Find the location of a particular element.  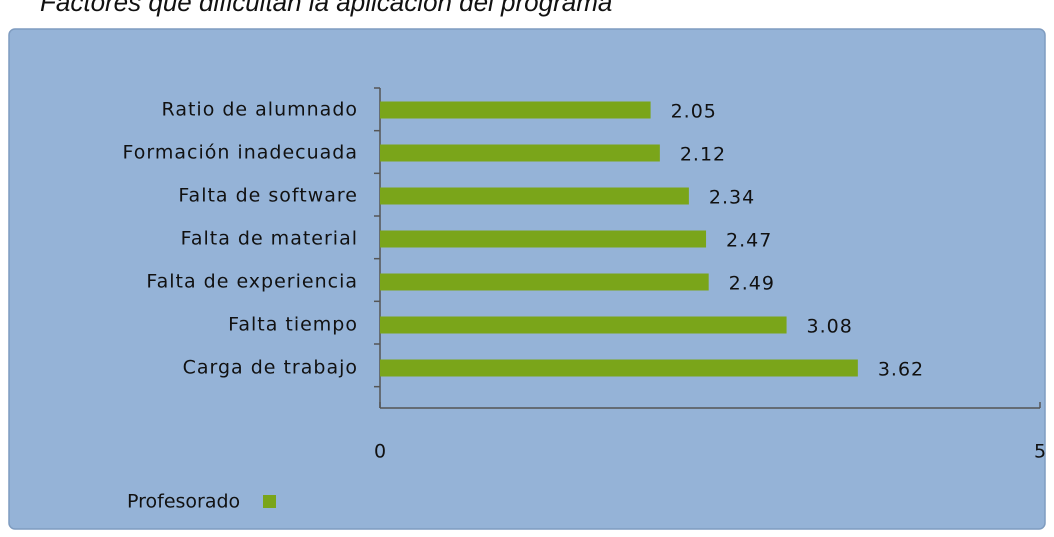

data-label: 2.47 is located at coordinates (749, 241).